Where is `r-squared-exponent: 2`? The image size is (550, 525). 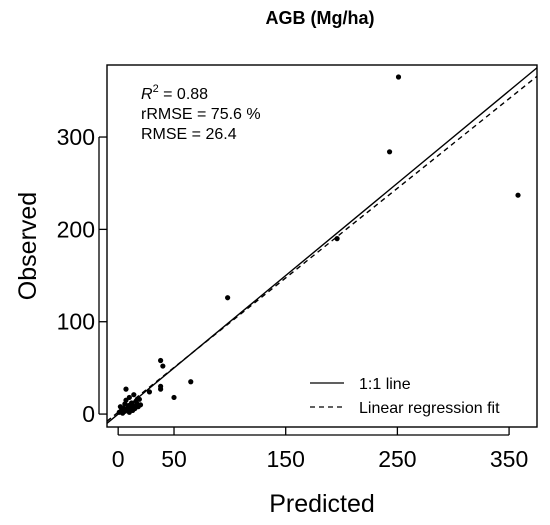
r-squared-exponent: 2 is located at coordinates (156, 89).